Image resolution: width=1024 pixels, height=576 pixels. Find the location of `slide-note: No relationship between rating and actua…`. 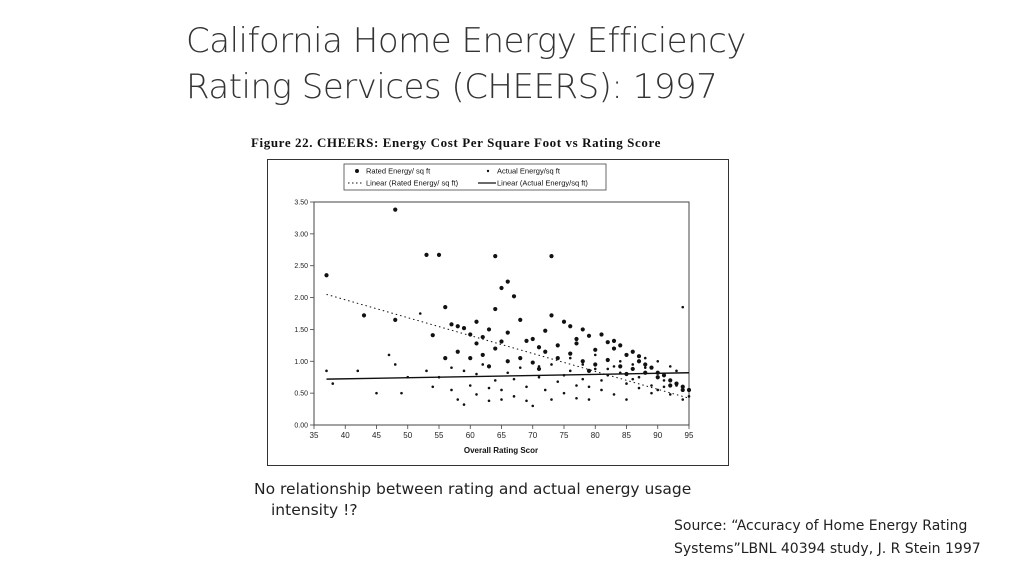

slide-note: No relationship between rating and actua… is located at coordinates (499, 500).